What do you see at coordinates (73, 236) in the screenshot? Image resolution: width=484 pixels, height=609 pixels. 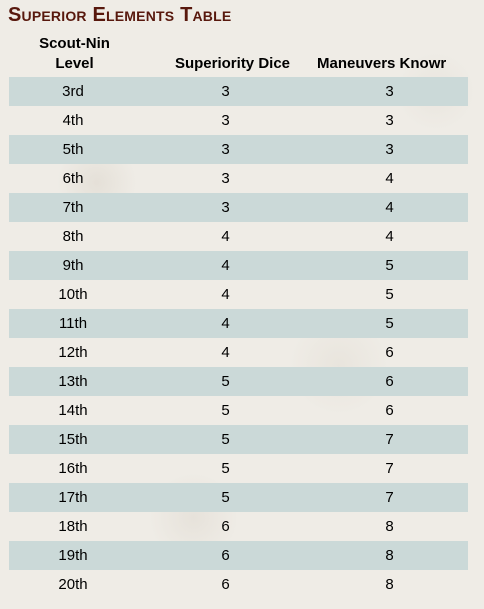 I see `level-cell: 8th` at bounding box center [73, 236].